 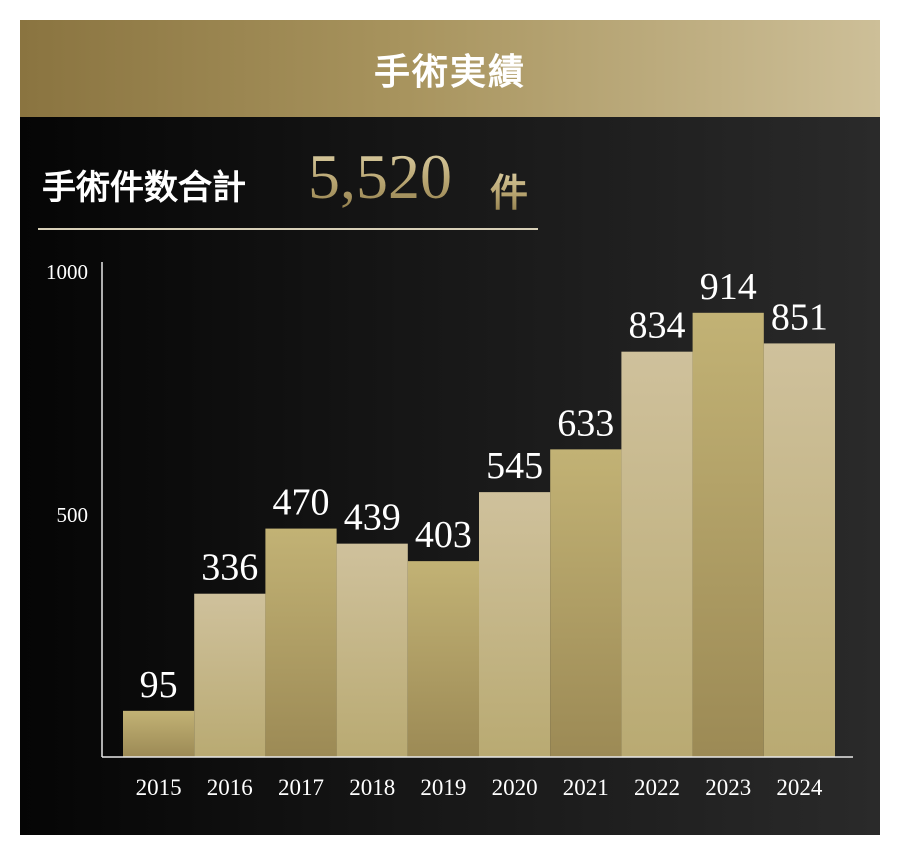 What do you see at coordinates (159, 733) in the screenshot?
I see `bar-2015` at bounding box center [159, 733].